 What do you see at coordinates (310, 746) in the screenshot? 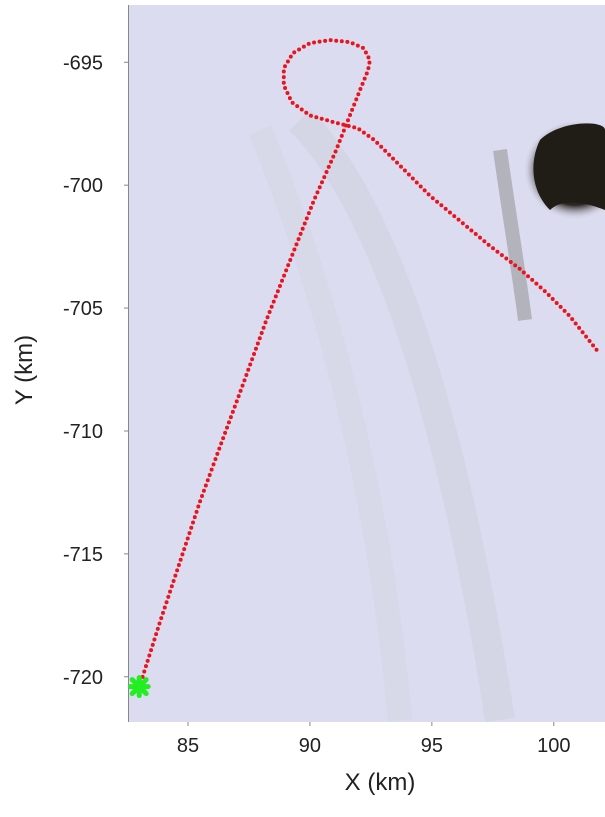
I see `x-tick-label: 90` at bounding box center [310, 746].